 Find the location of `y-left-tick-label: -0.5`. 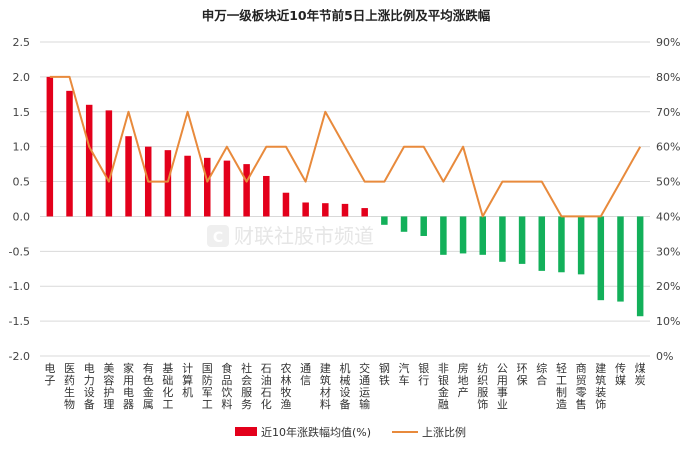

y-left-tick-label: -0.5 is located at coordinates (19, 251).